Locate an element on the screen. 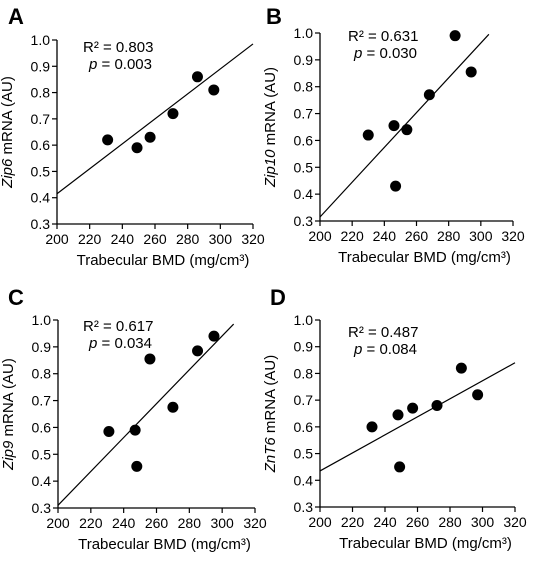 Image resolution: width=550 pixels, height=561 pixels. y-axis-label: Zip10 mRNA (AU) is located at coordinates (270, 127).